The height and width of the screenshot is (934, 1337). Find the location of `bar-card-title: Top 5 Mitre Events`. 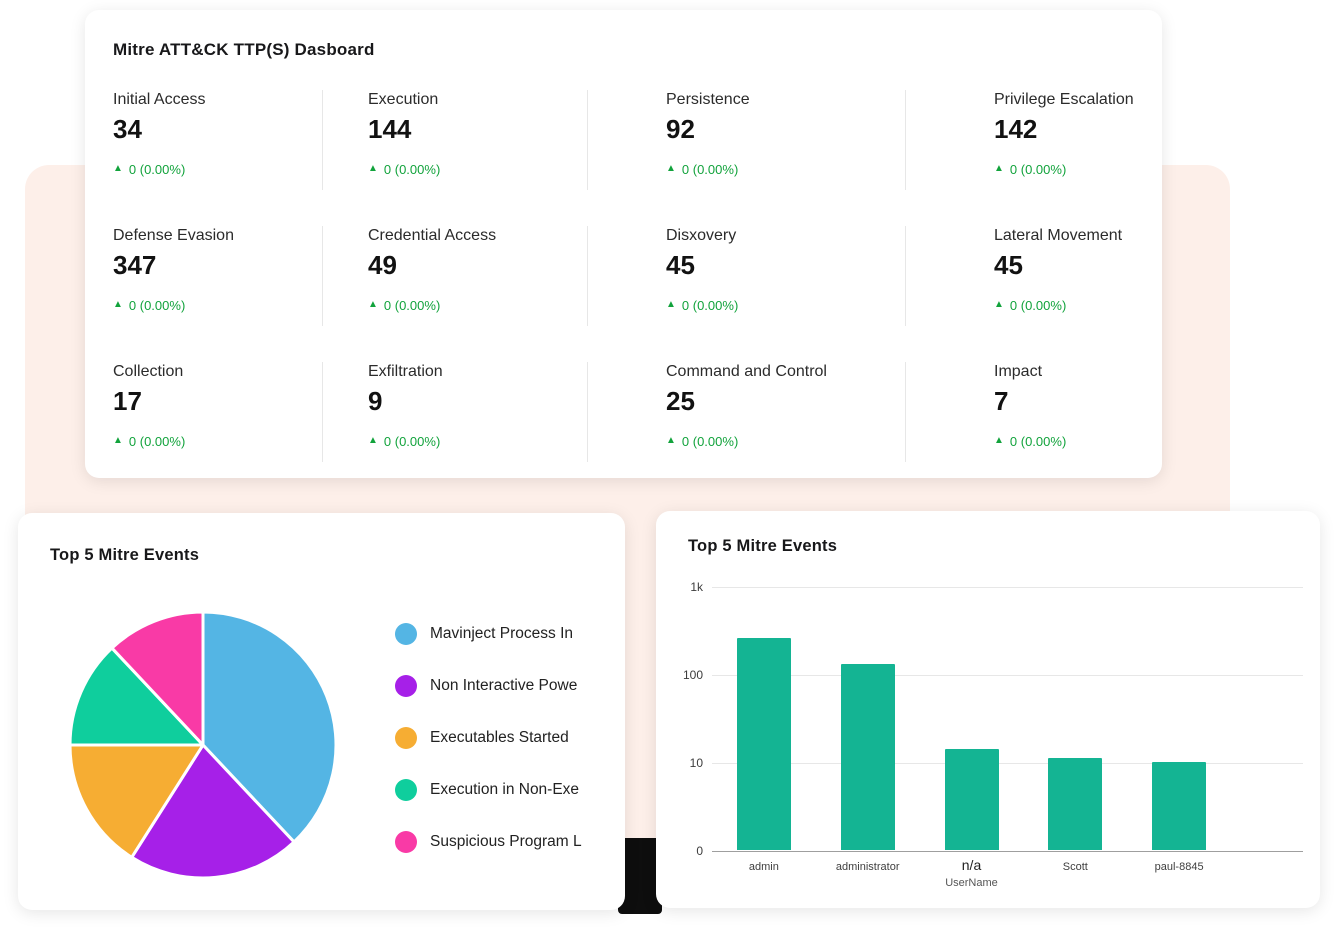

bar-card-title: Top 5 Mitre Events is located at coordinates (763, 546).